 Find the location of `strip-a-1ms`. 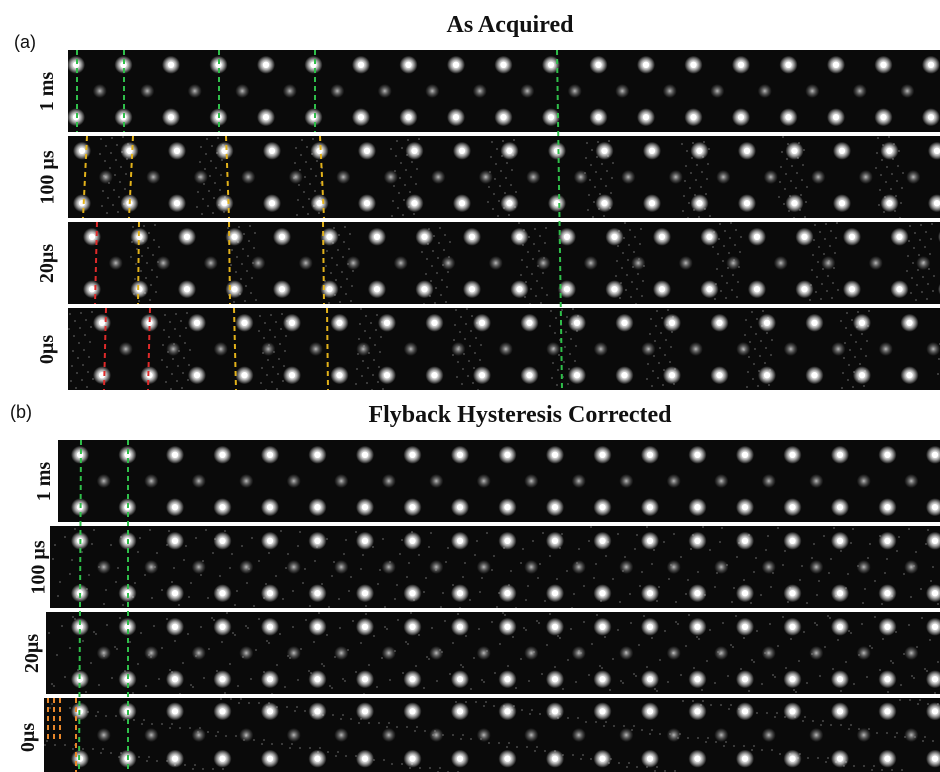

strip-a-1ms is located at coordinates (504, 91).